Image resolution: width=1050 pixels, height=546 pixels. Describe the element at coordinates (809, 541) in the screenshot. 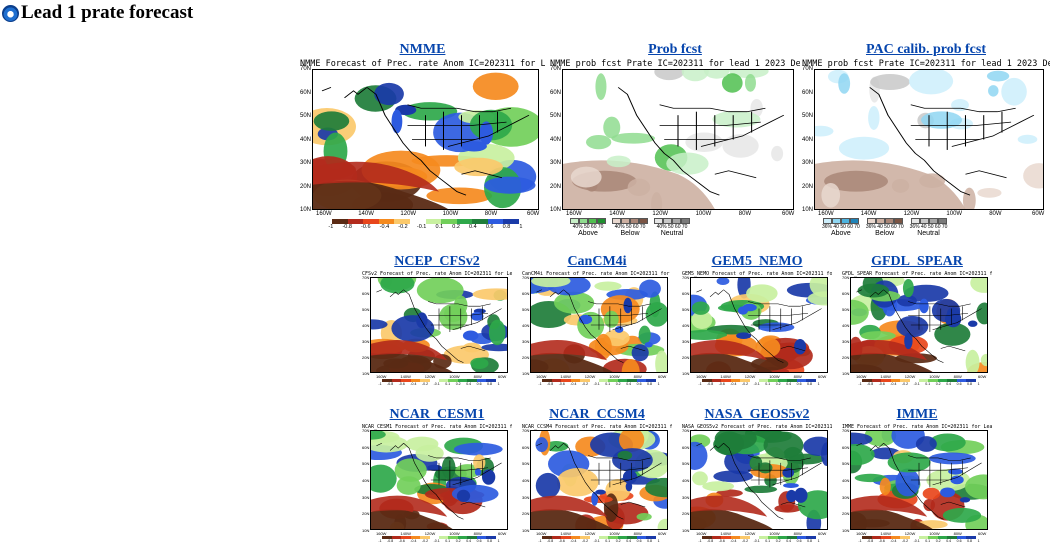

I see `colorbar-label: 0.8` at that location.